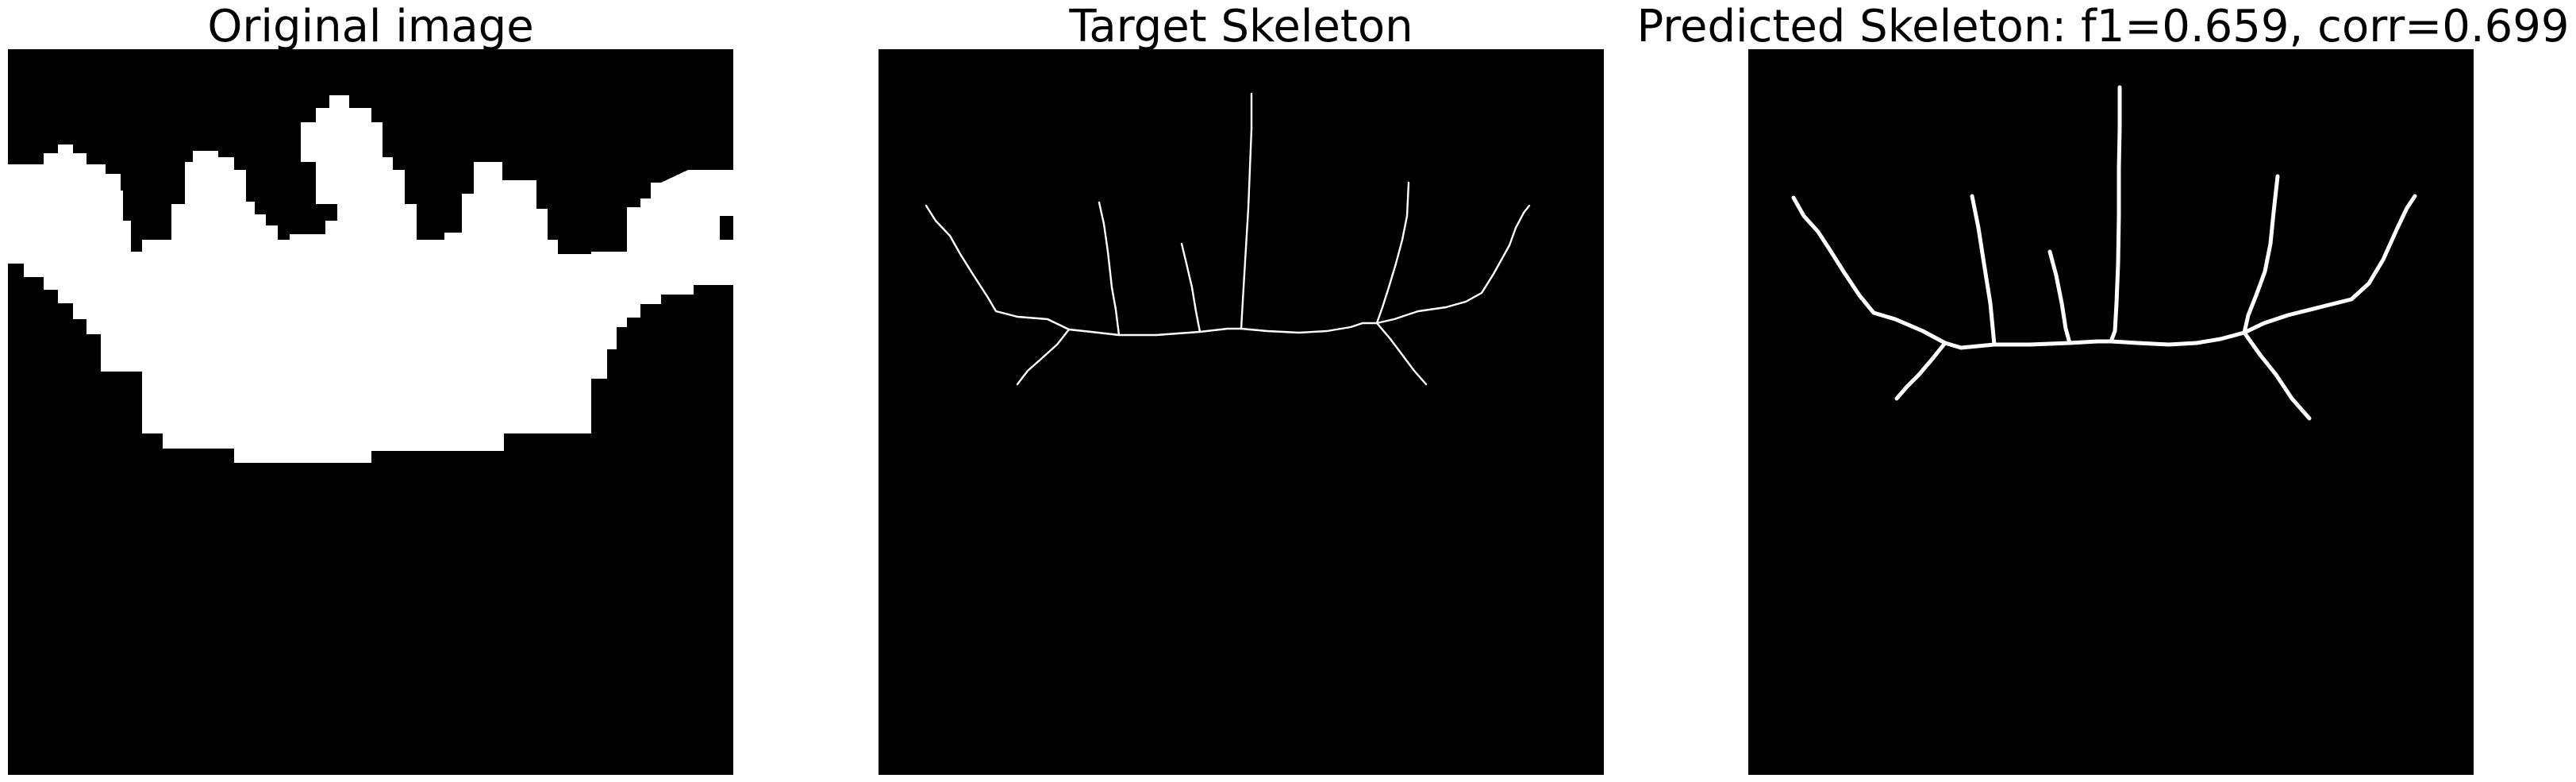 The width and height of the screenshot is (2576, 782). What do you see at coordinates (370, 27) in the screenshot?
I see `panel-title-original: Original image` at bounding box center [370, 27].